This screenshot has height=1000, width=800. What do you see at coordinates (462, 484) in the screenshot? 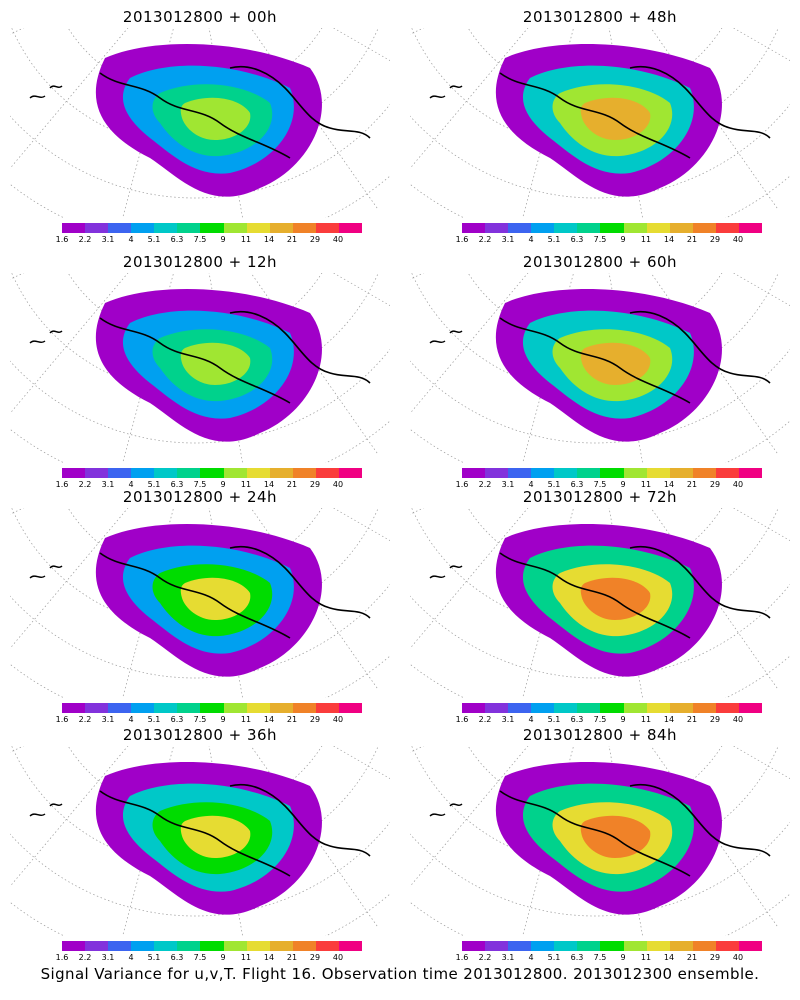
I see `colorbar-tick-label: 1.6` at bounding box center [462, 484].